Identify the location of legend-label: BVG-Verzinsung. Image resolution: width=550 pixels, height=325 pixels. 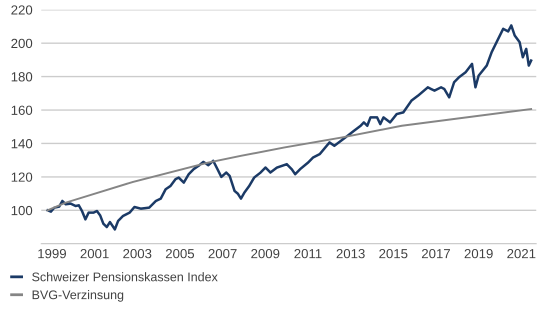
(78, 296).